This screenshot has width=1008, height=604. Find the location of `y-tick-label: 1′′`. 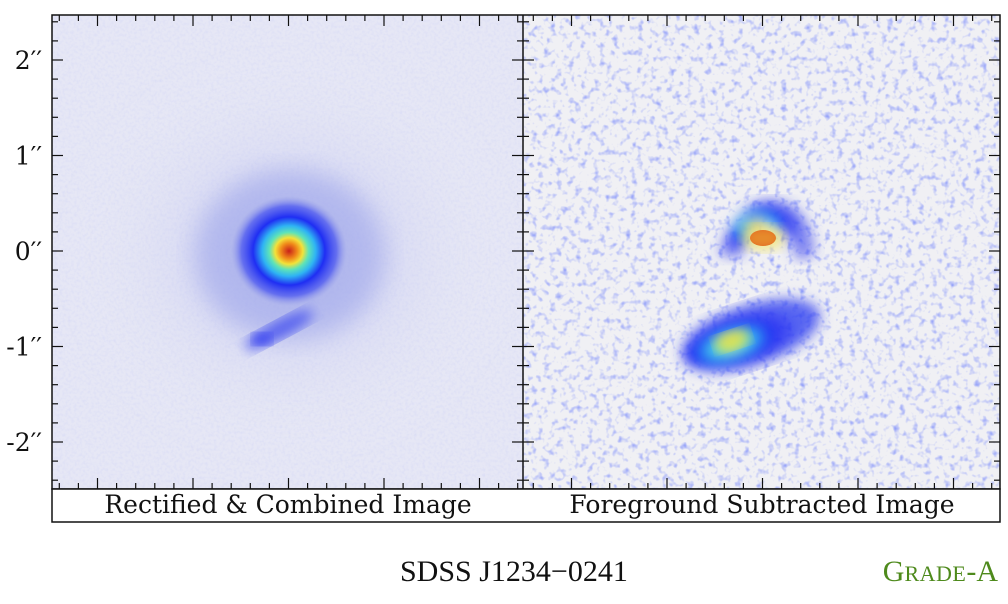

y-tick-label: 1′′ is located at coordinates (29, 156).